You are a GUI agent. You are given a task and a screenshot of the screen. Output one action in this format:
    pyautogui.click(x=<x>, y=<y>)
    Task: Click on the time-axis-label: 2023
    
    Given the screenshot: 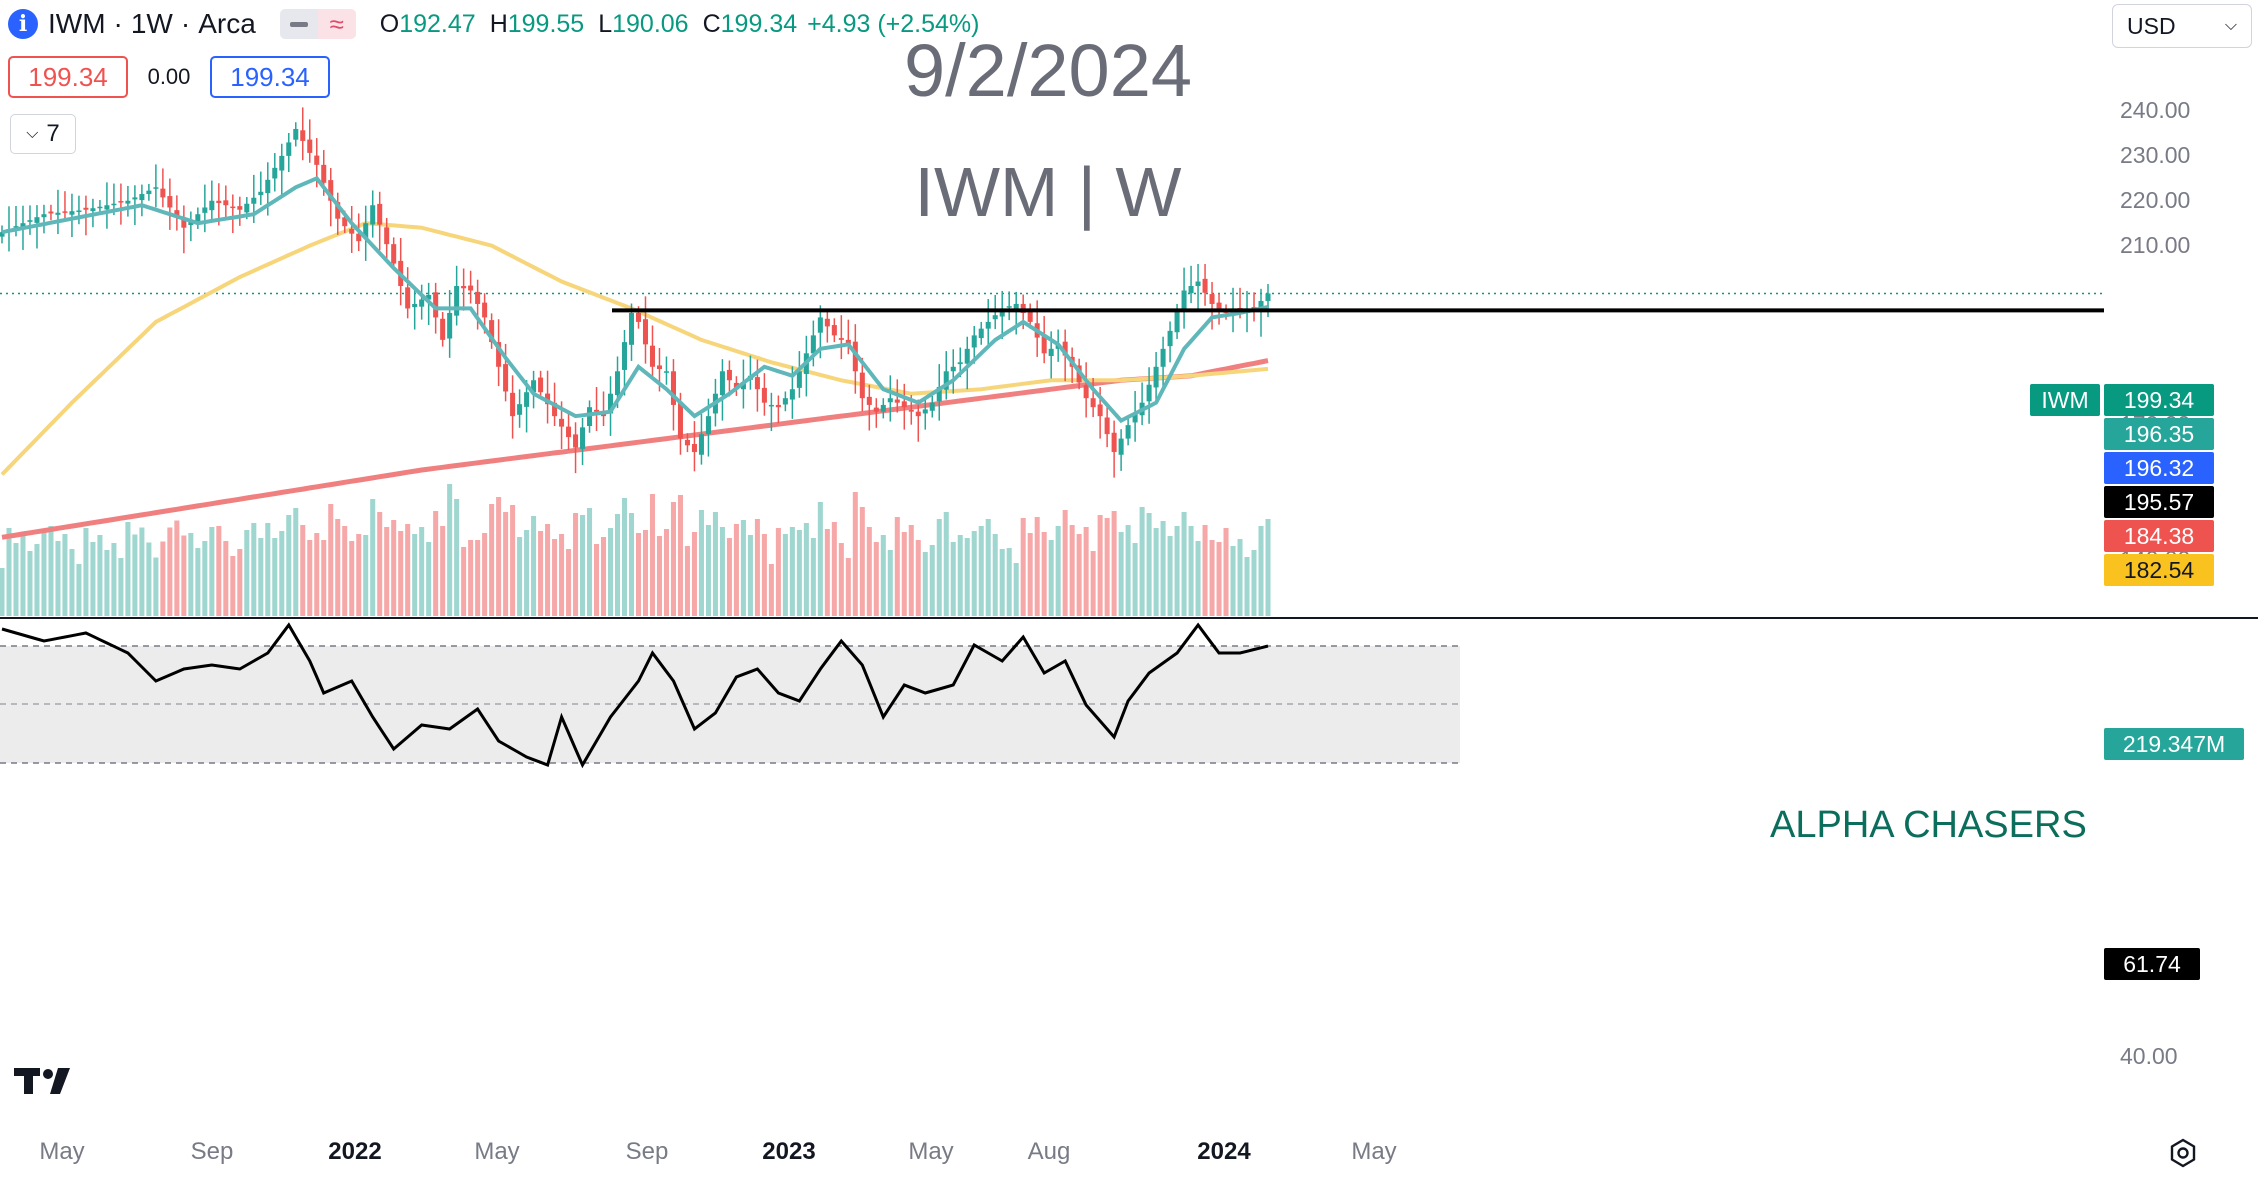 What is the action you would take?
    pyautogui.click(x=789, y=1151)
    